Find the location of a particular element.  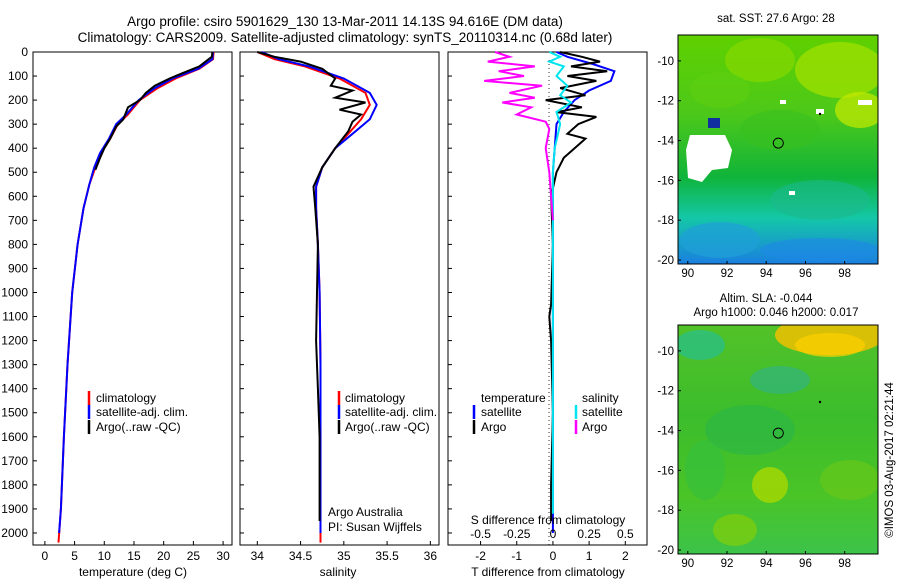

map-y-tick-label: -16 is located at coordinates (665, 181).